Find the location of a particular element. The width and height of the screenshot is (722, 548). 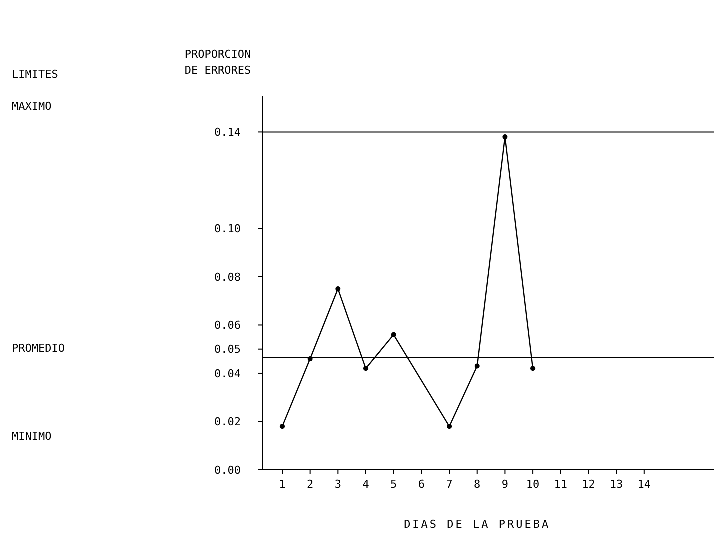

x-tick-label: 4 is located at coordinates (366, 484).